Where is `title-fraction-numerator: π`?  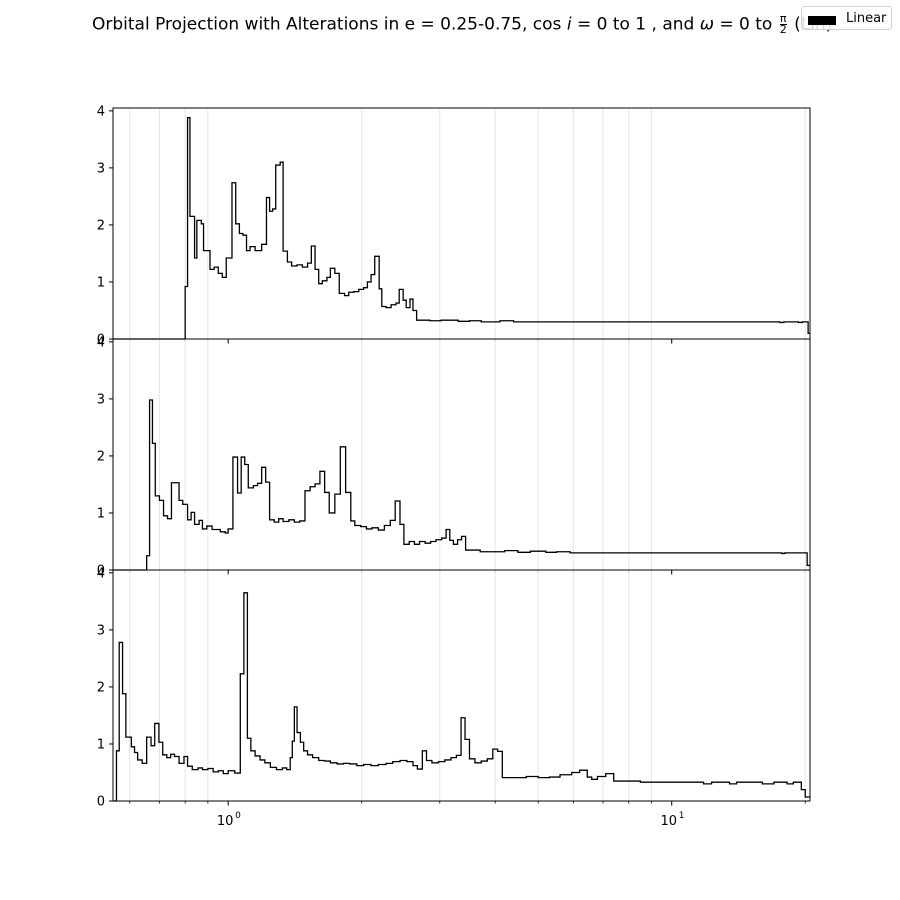 title-fraction-numerator: π is located at coordinates (783, 18).